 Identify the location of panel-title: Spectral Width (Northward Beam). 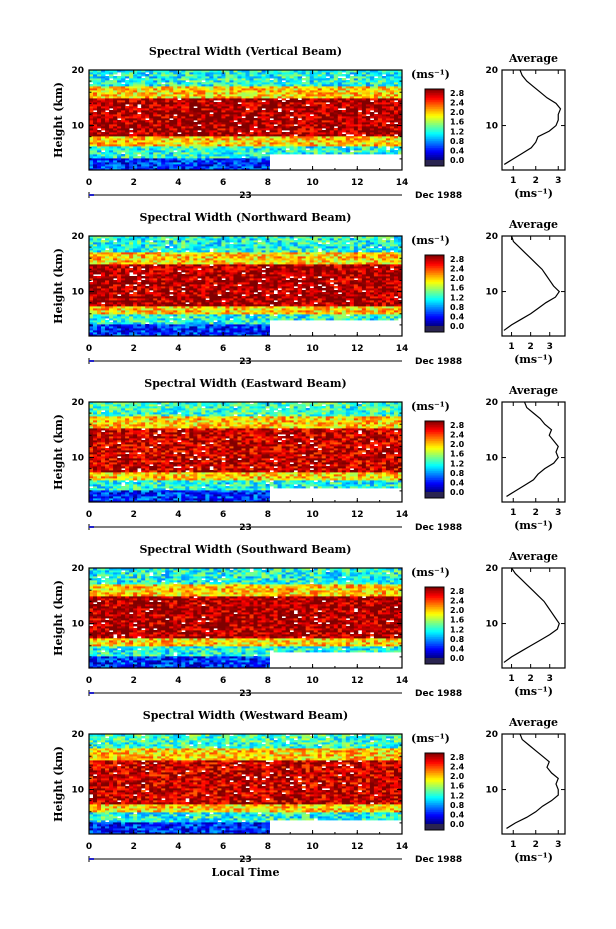
(246, 217).